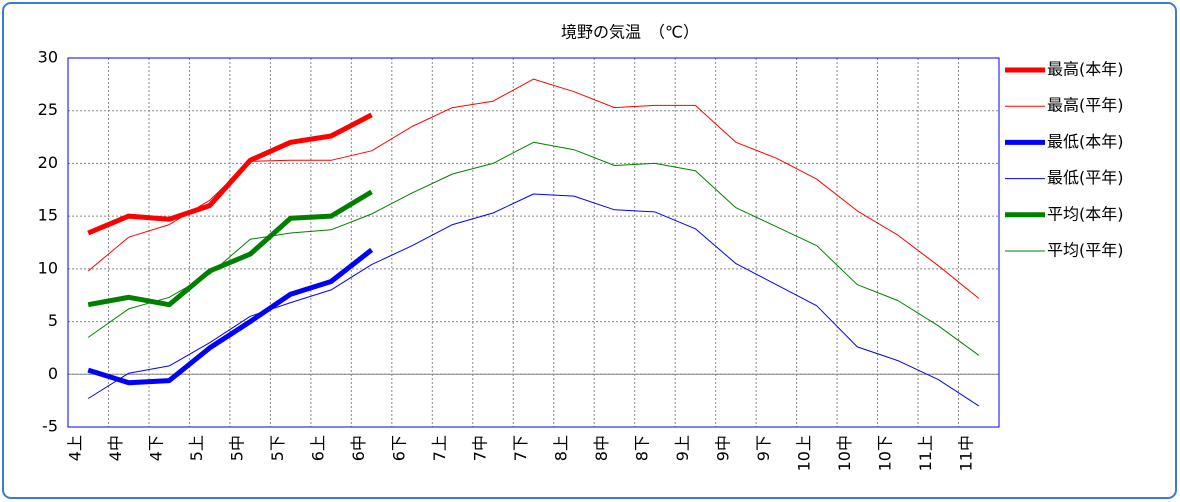 This screenshot has height=502, width=1180. I want to click on legend-label: 最低(平年), so click(1085, 177).